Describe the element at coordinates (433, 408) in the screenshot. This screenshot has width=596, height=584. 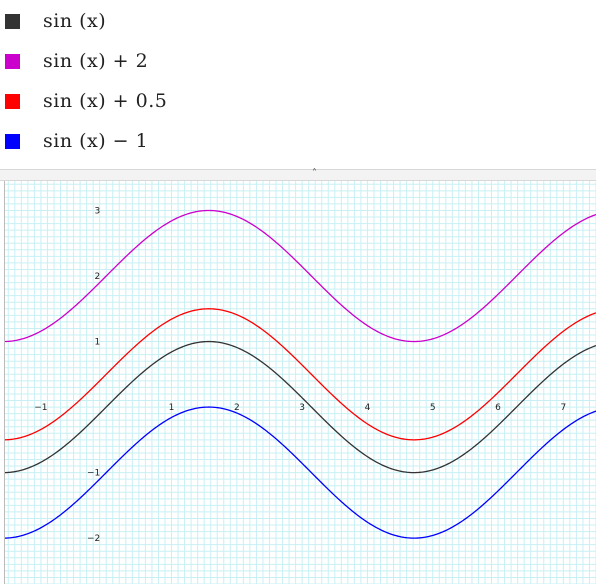
I see `x-tick-label: 5` at that location.